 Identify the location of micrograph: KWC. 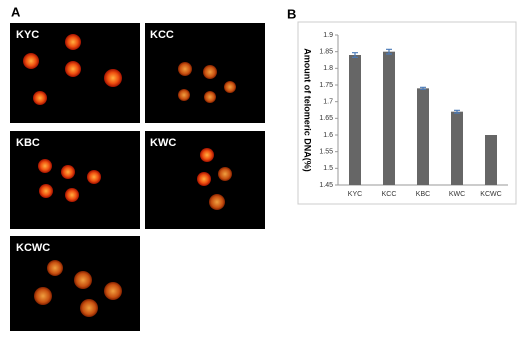
(205, 180).